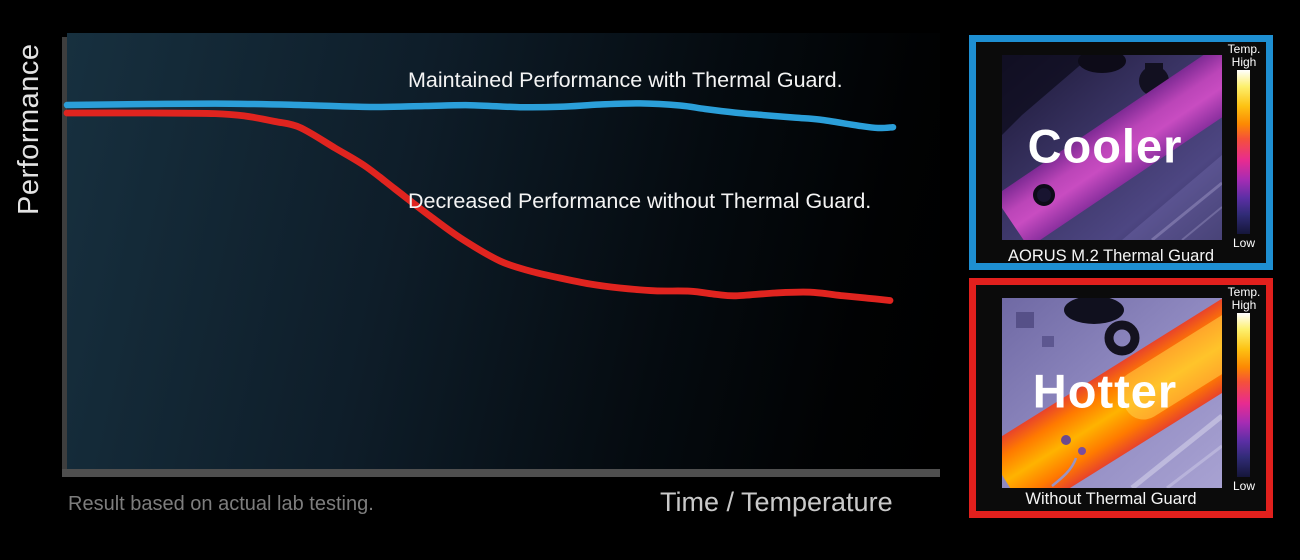  Describe the element at coordinates (480, 116) in the screenshot. I see `blue-line-maintained-performance` at that location.